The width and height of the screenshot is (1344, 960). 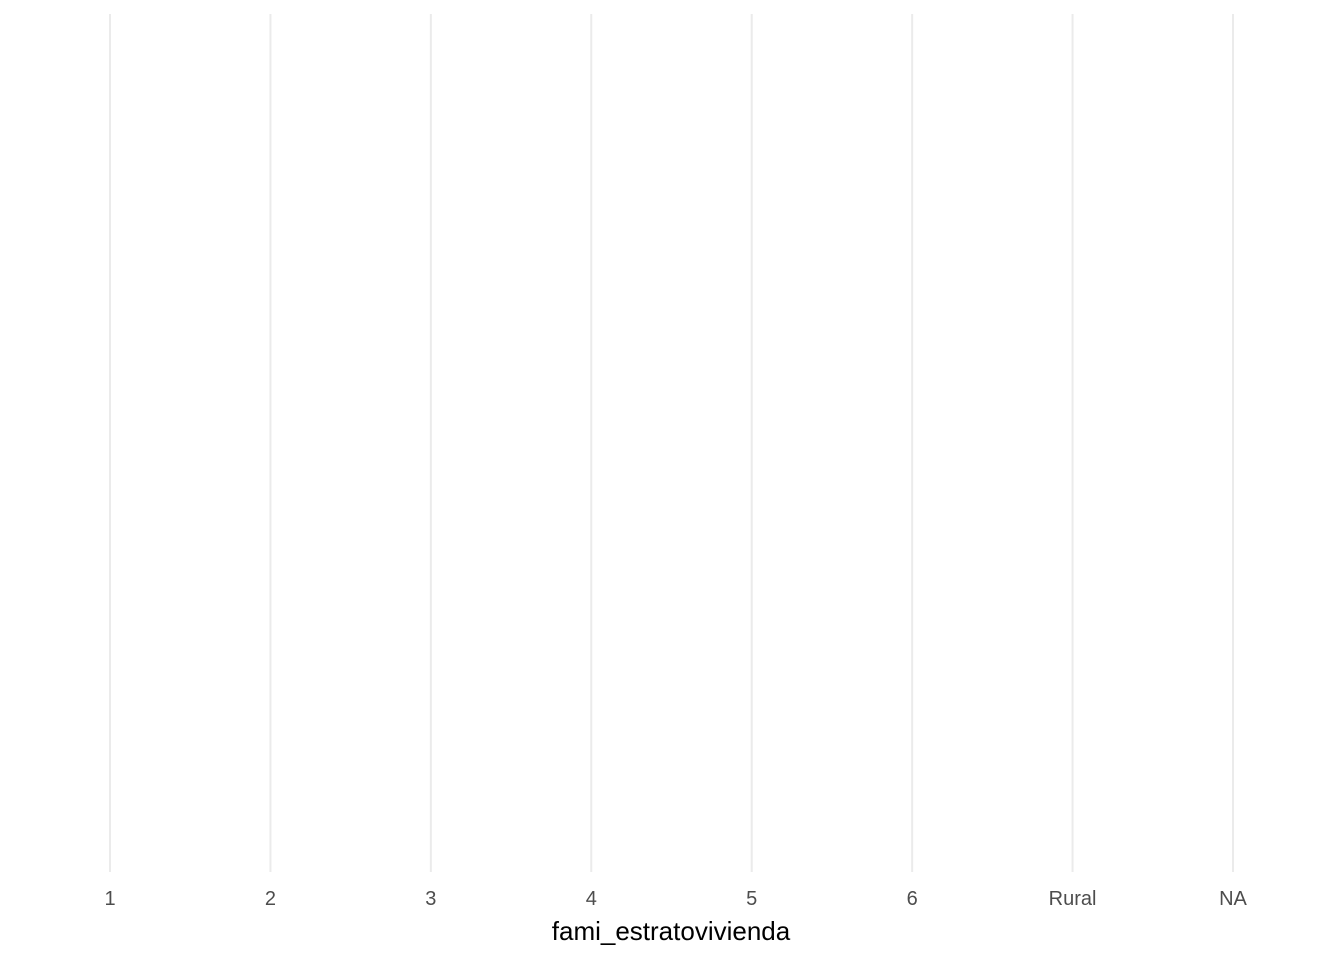 I want to click on x-tick-label-2: 2, so click(x=270, y=899).